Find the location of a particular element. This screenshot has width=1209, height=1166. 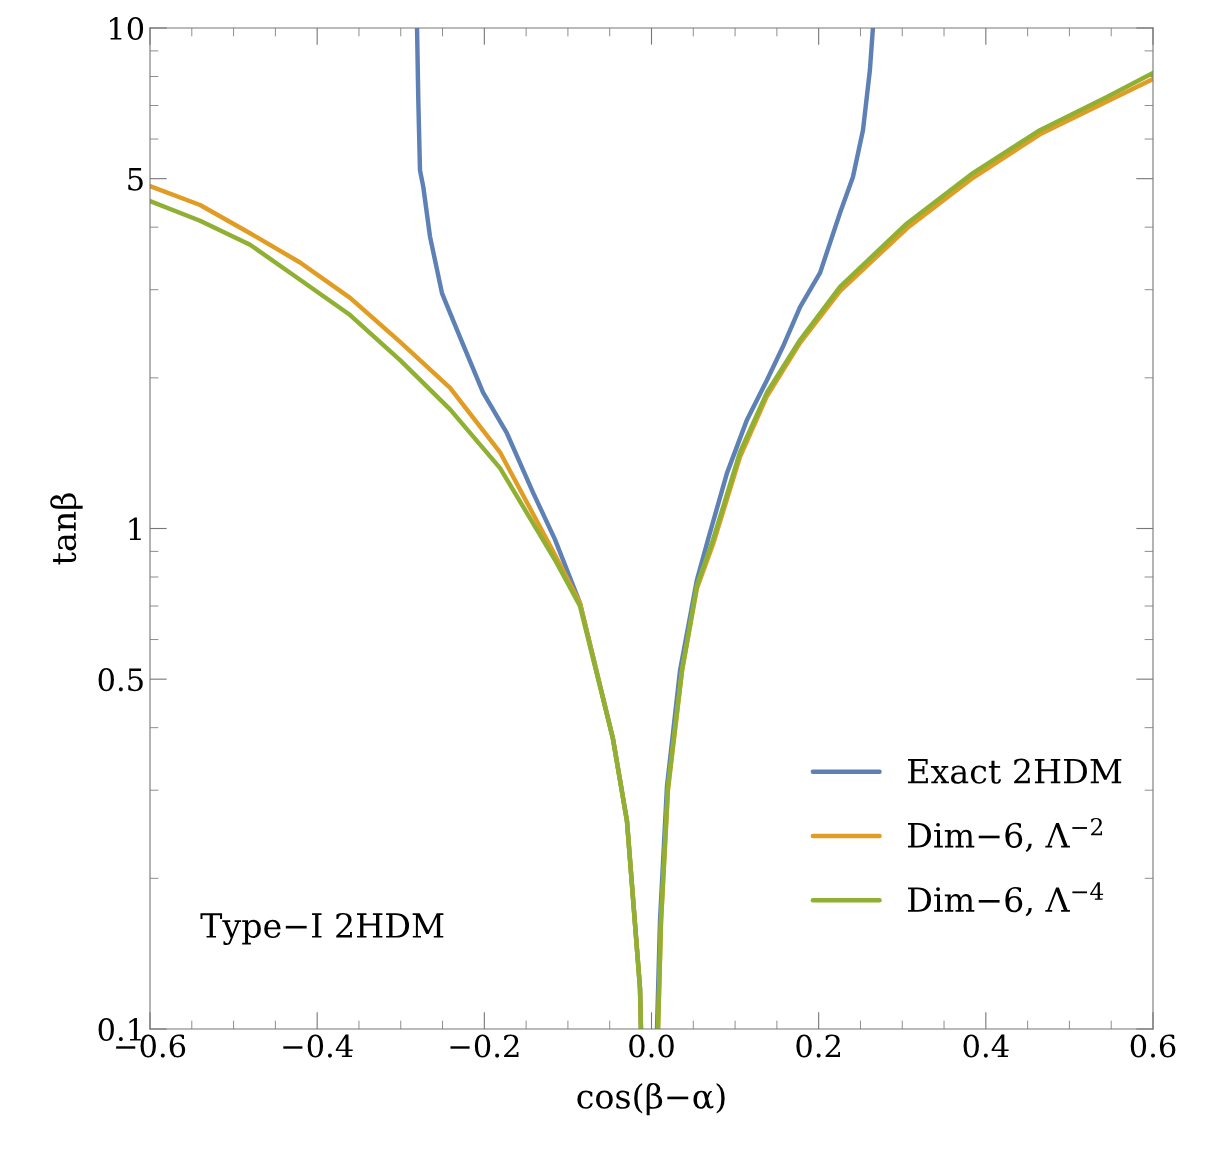

x-tick-label: 0.4 is located at coordinates (986, 1046).